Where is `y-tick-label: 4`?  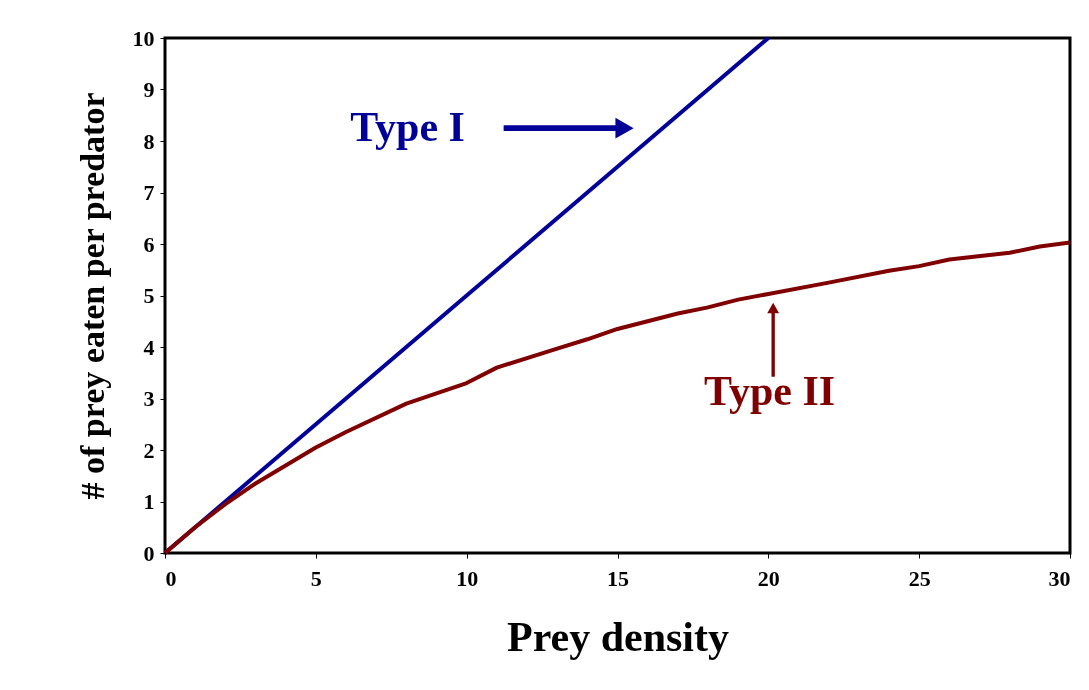 y-tick-label: 4 is located at coordinates (149, 347).